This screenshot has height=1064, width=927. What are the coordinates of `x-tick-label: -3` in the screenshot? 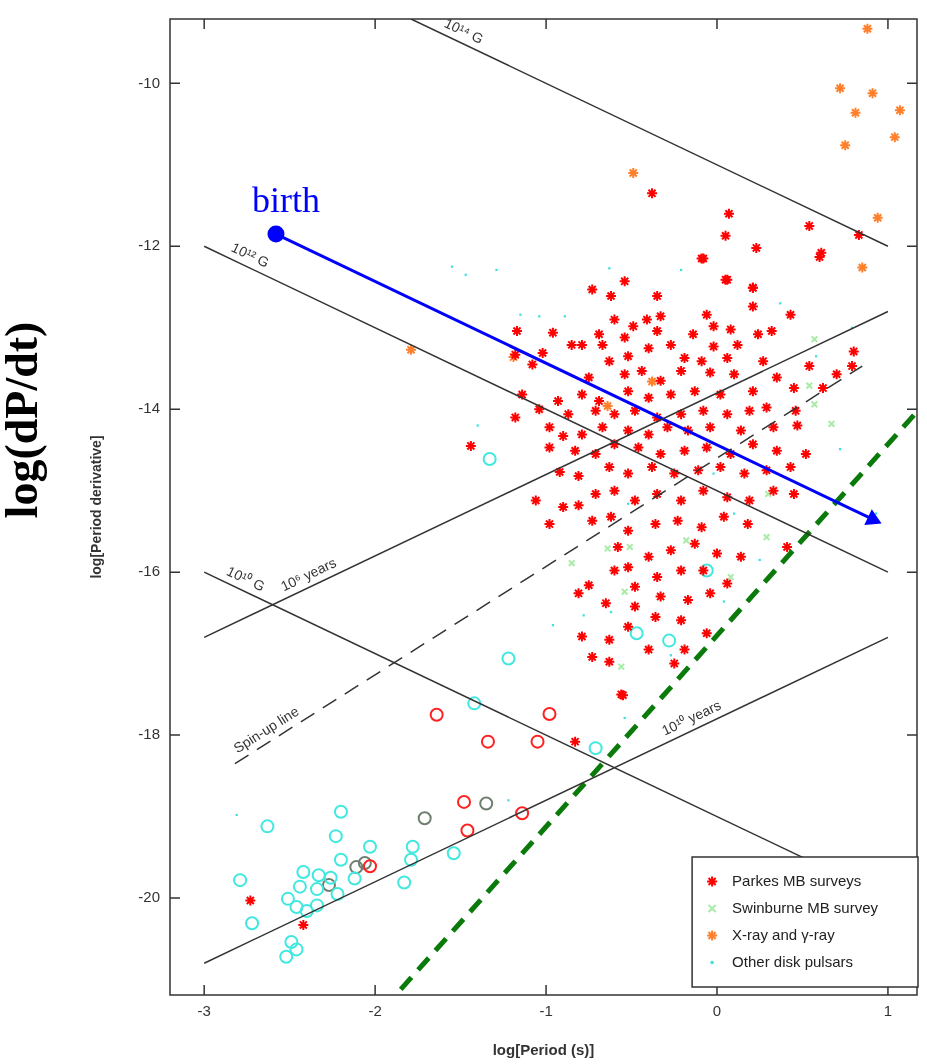 It's located at (204, 1011).